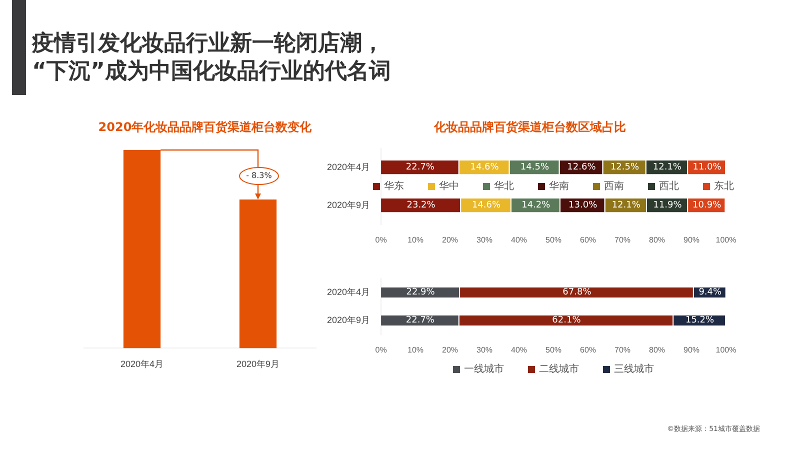 This screenshot has width=800, height=450. What do you see at coordinates (536, 205) in the screenshot?
I see `data-label: 14.2%` at bounding box center [536, 205].